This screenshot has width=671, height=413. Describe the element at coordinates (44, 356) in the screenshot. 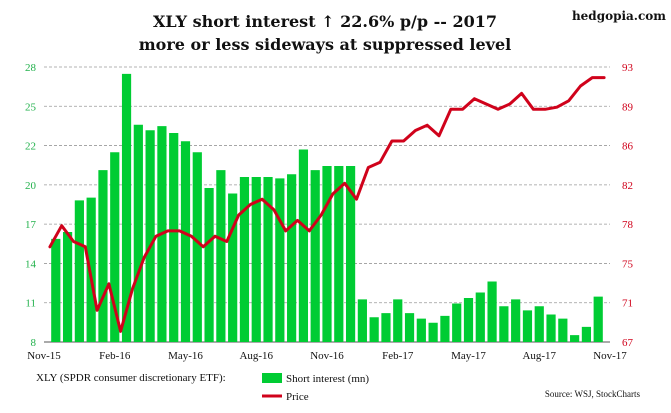

I see `x-axis-tick-label: Nov-15` at that location.